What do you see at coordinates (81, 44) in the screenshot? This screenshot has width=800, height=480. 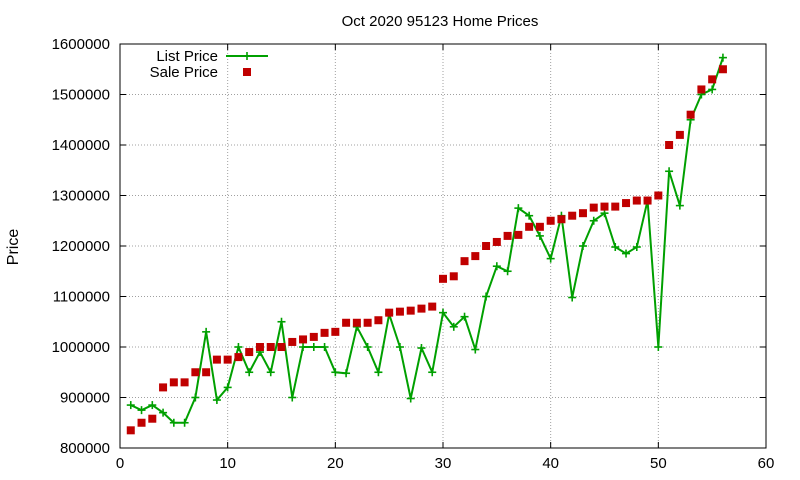 I see `y-tick-label: 1600000` at bounding box center [81, 44].